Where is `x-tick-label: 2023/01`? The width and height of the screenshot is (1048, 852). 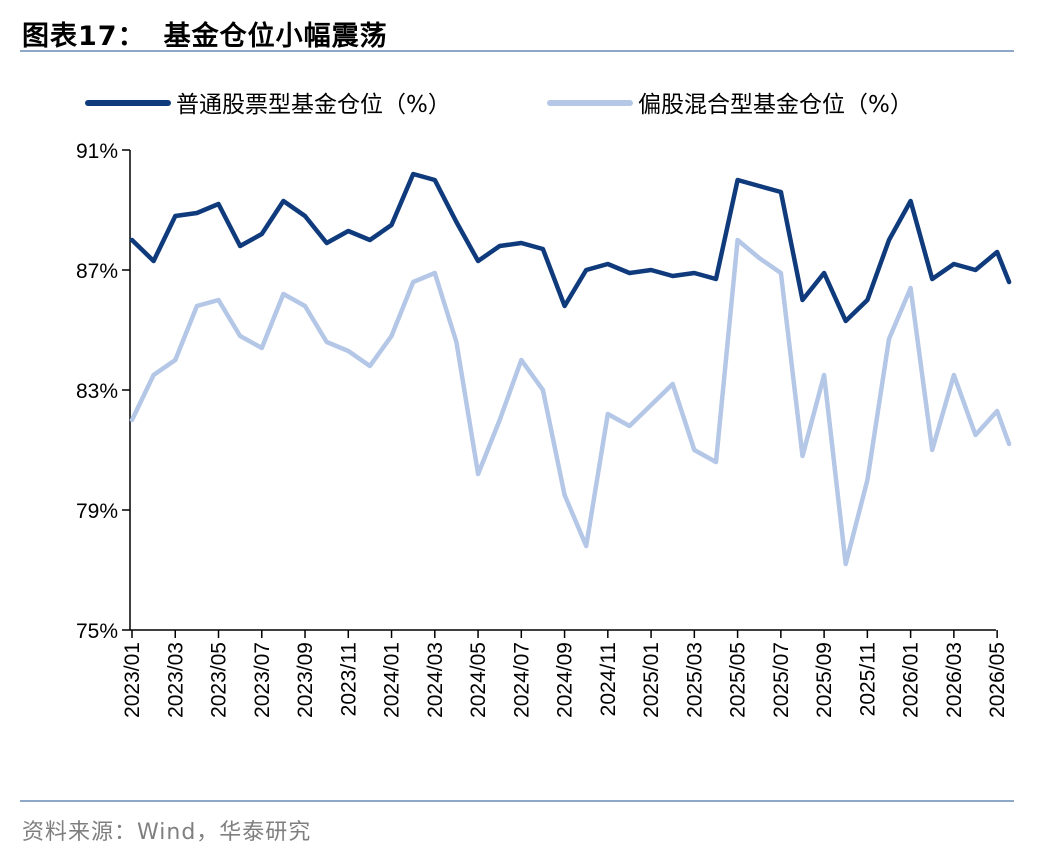
x-tick-label: 2023/01 is located at coordinates (132, 680).